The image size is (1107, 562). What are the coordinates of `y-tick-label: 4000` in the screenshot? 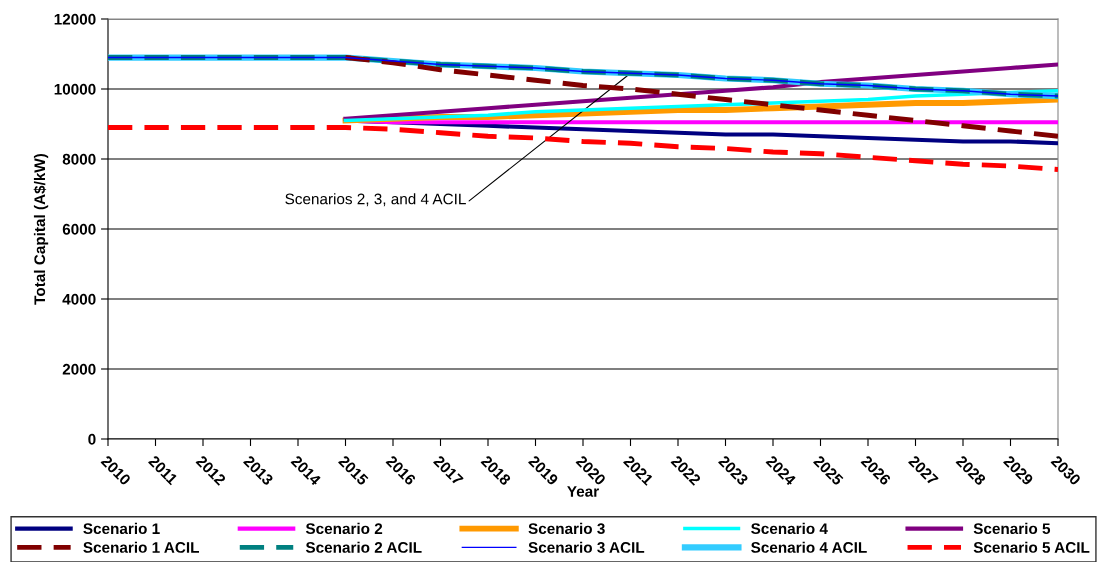 It's located at (79, 299).